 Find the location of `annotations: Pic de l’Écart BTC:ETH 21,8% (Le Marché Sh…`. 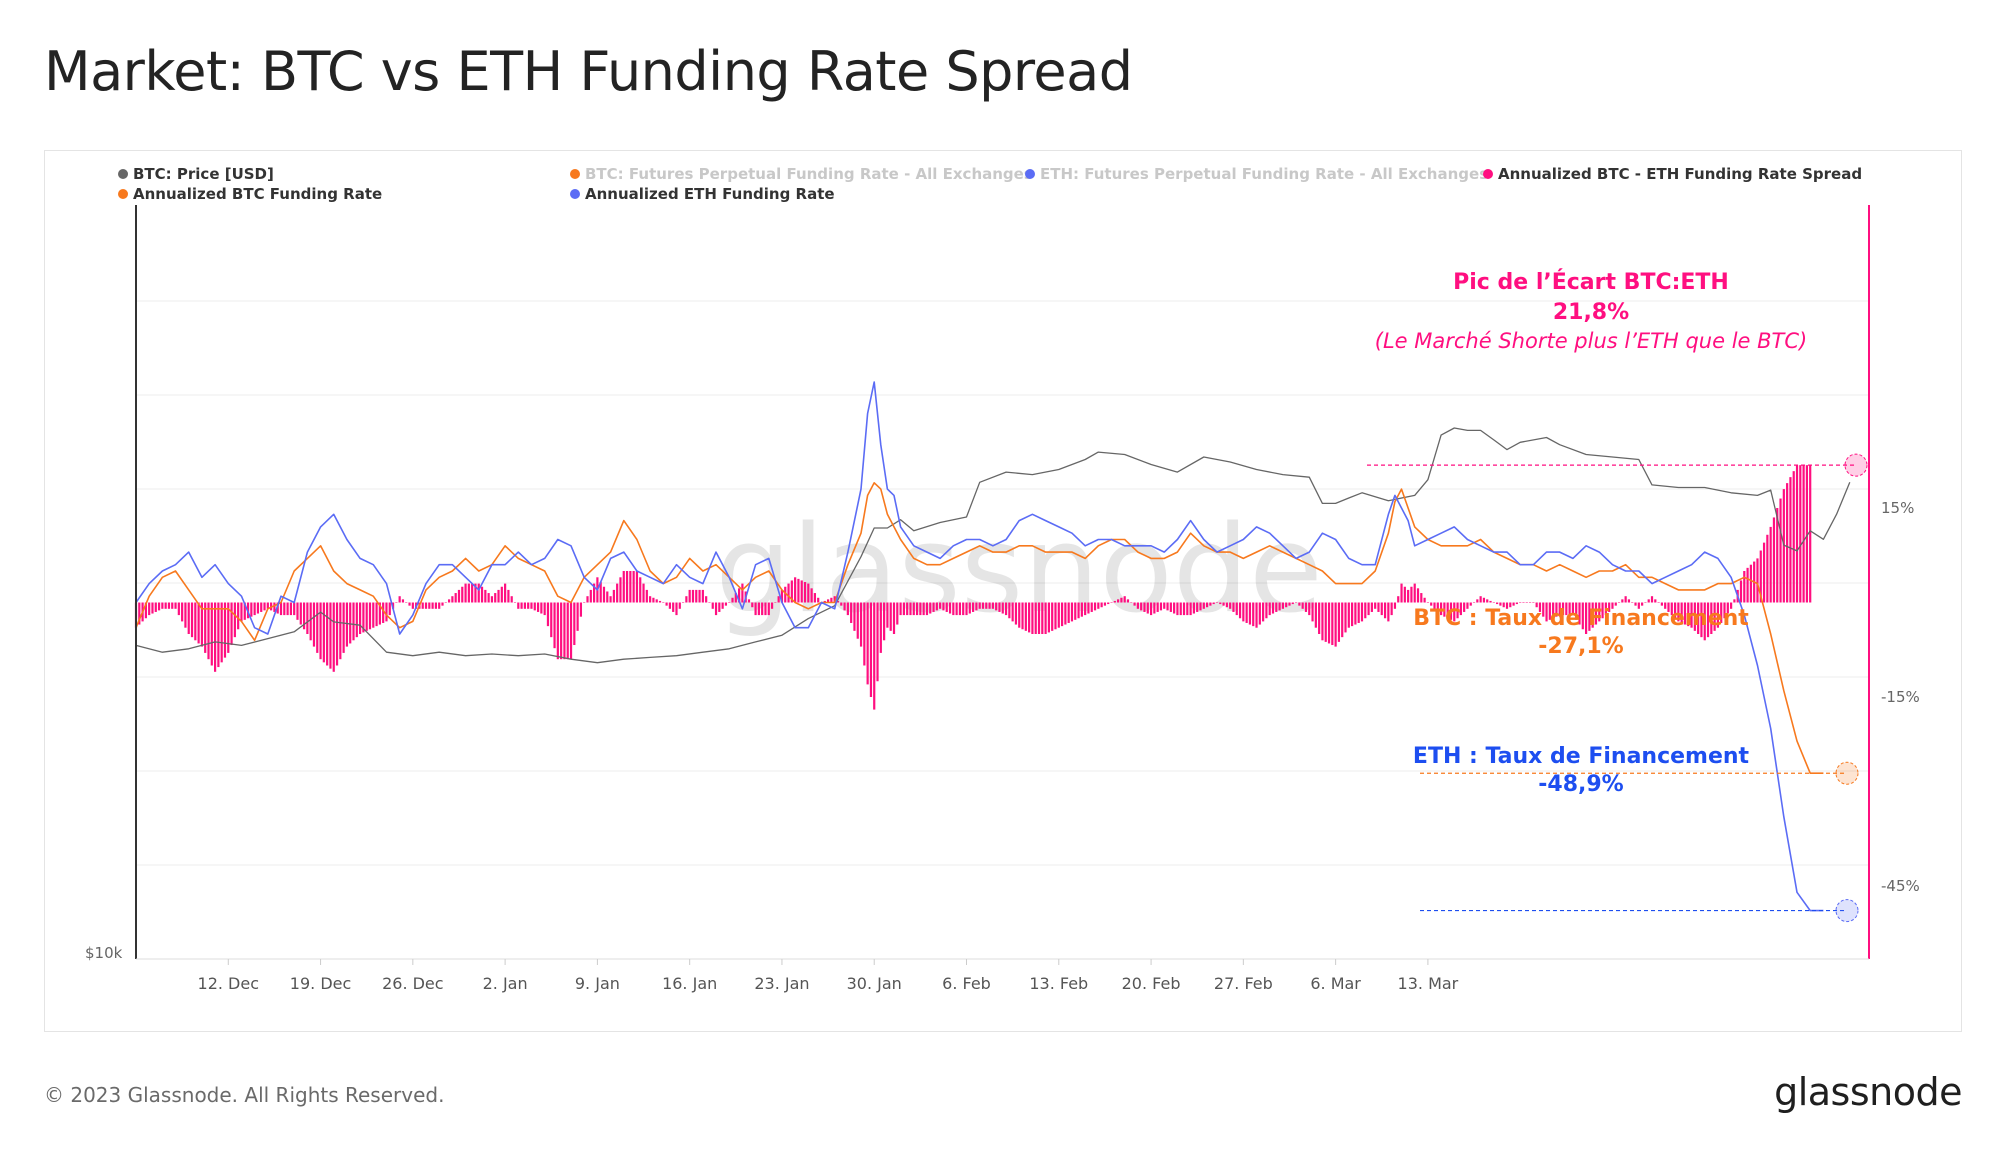

annotations: Pic de l’Écart BTC:ETH 21,8% (Le Marché Sh… is located at coordinates (1617, 596).